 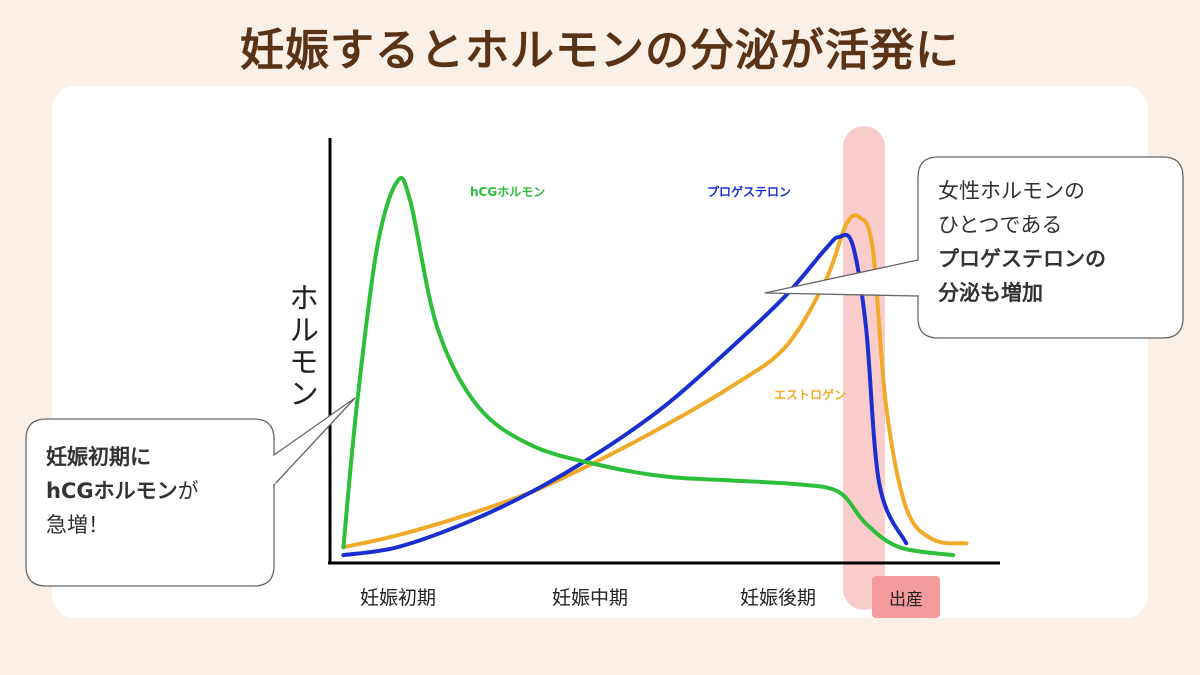 I want to click on callout-left-line3: 急増！, so click(x=77, y=525).